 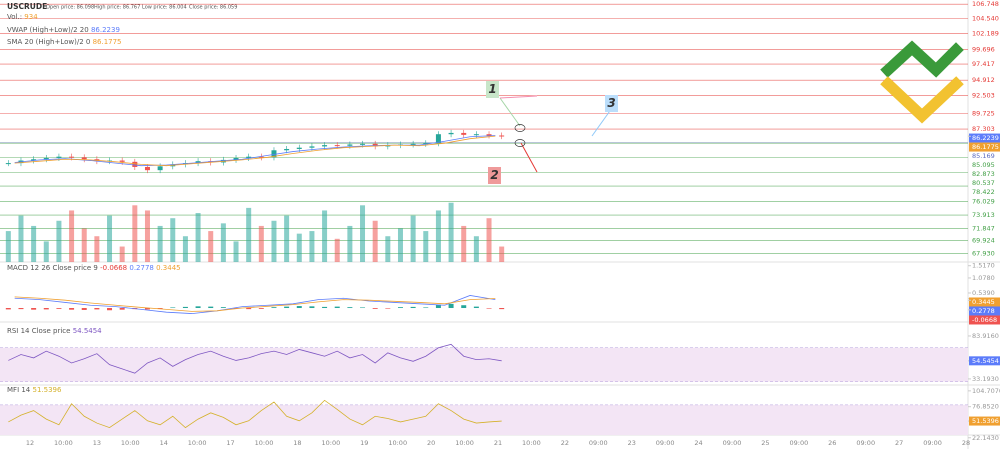 What do you see at coordinates (30, 443) in the screenshot?
I see `x-tick-label: 12` at bounding box center [30, 443].